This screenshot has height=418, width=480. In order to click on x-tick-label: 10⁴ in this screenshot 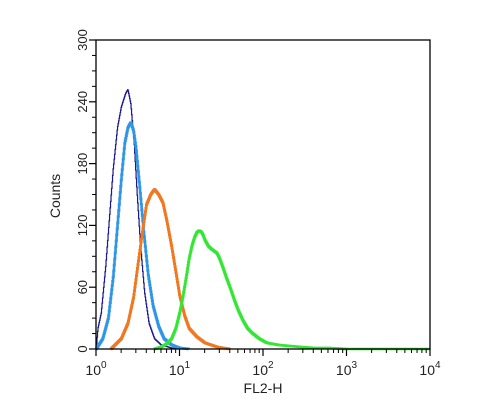, I will do `click(430, 369)`.